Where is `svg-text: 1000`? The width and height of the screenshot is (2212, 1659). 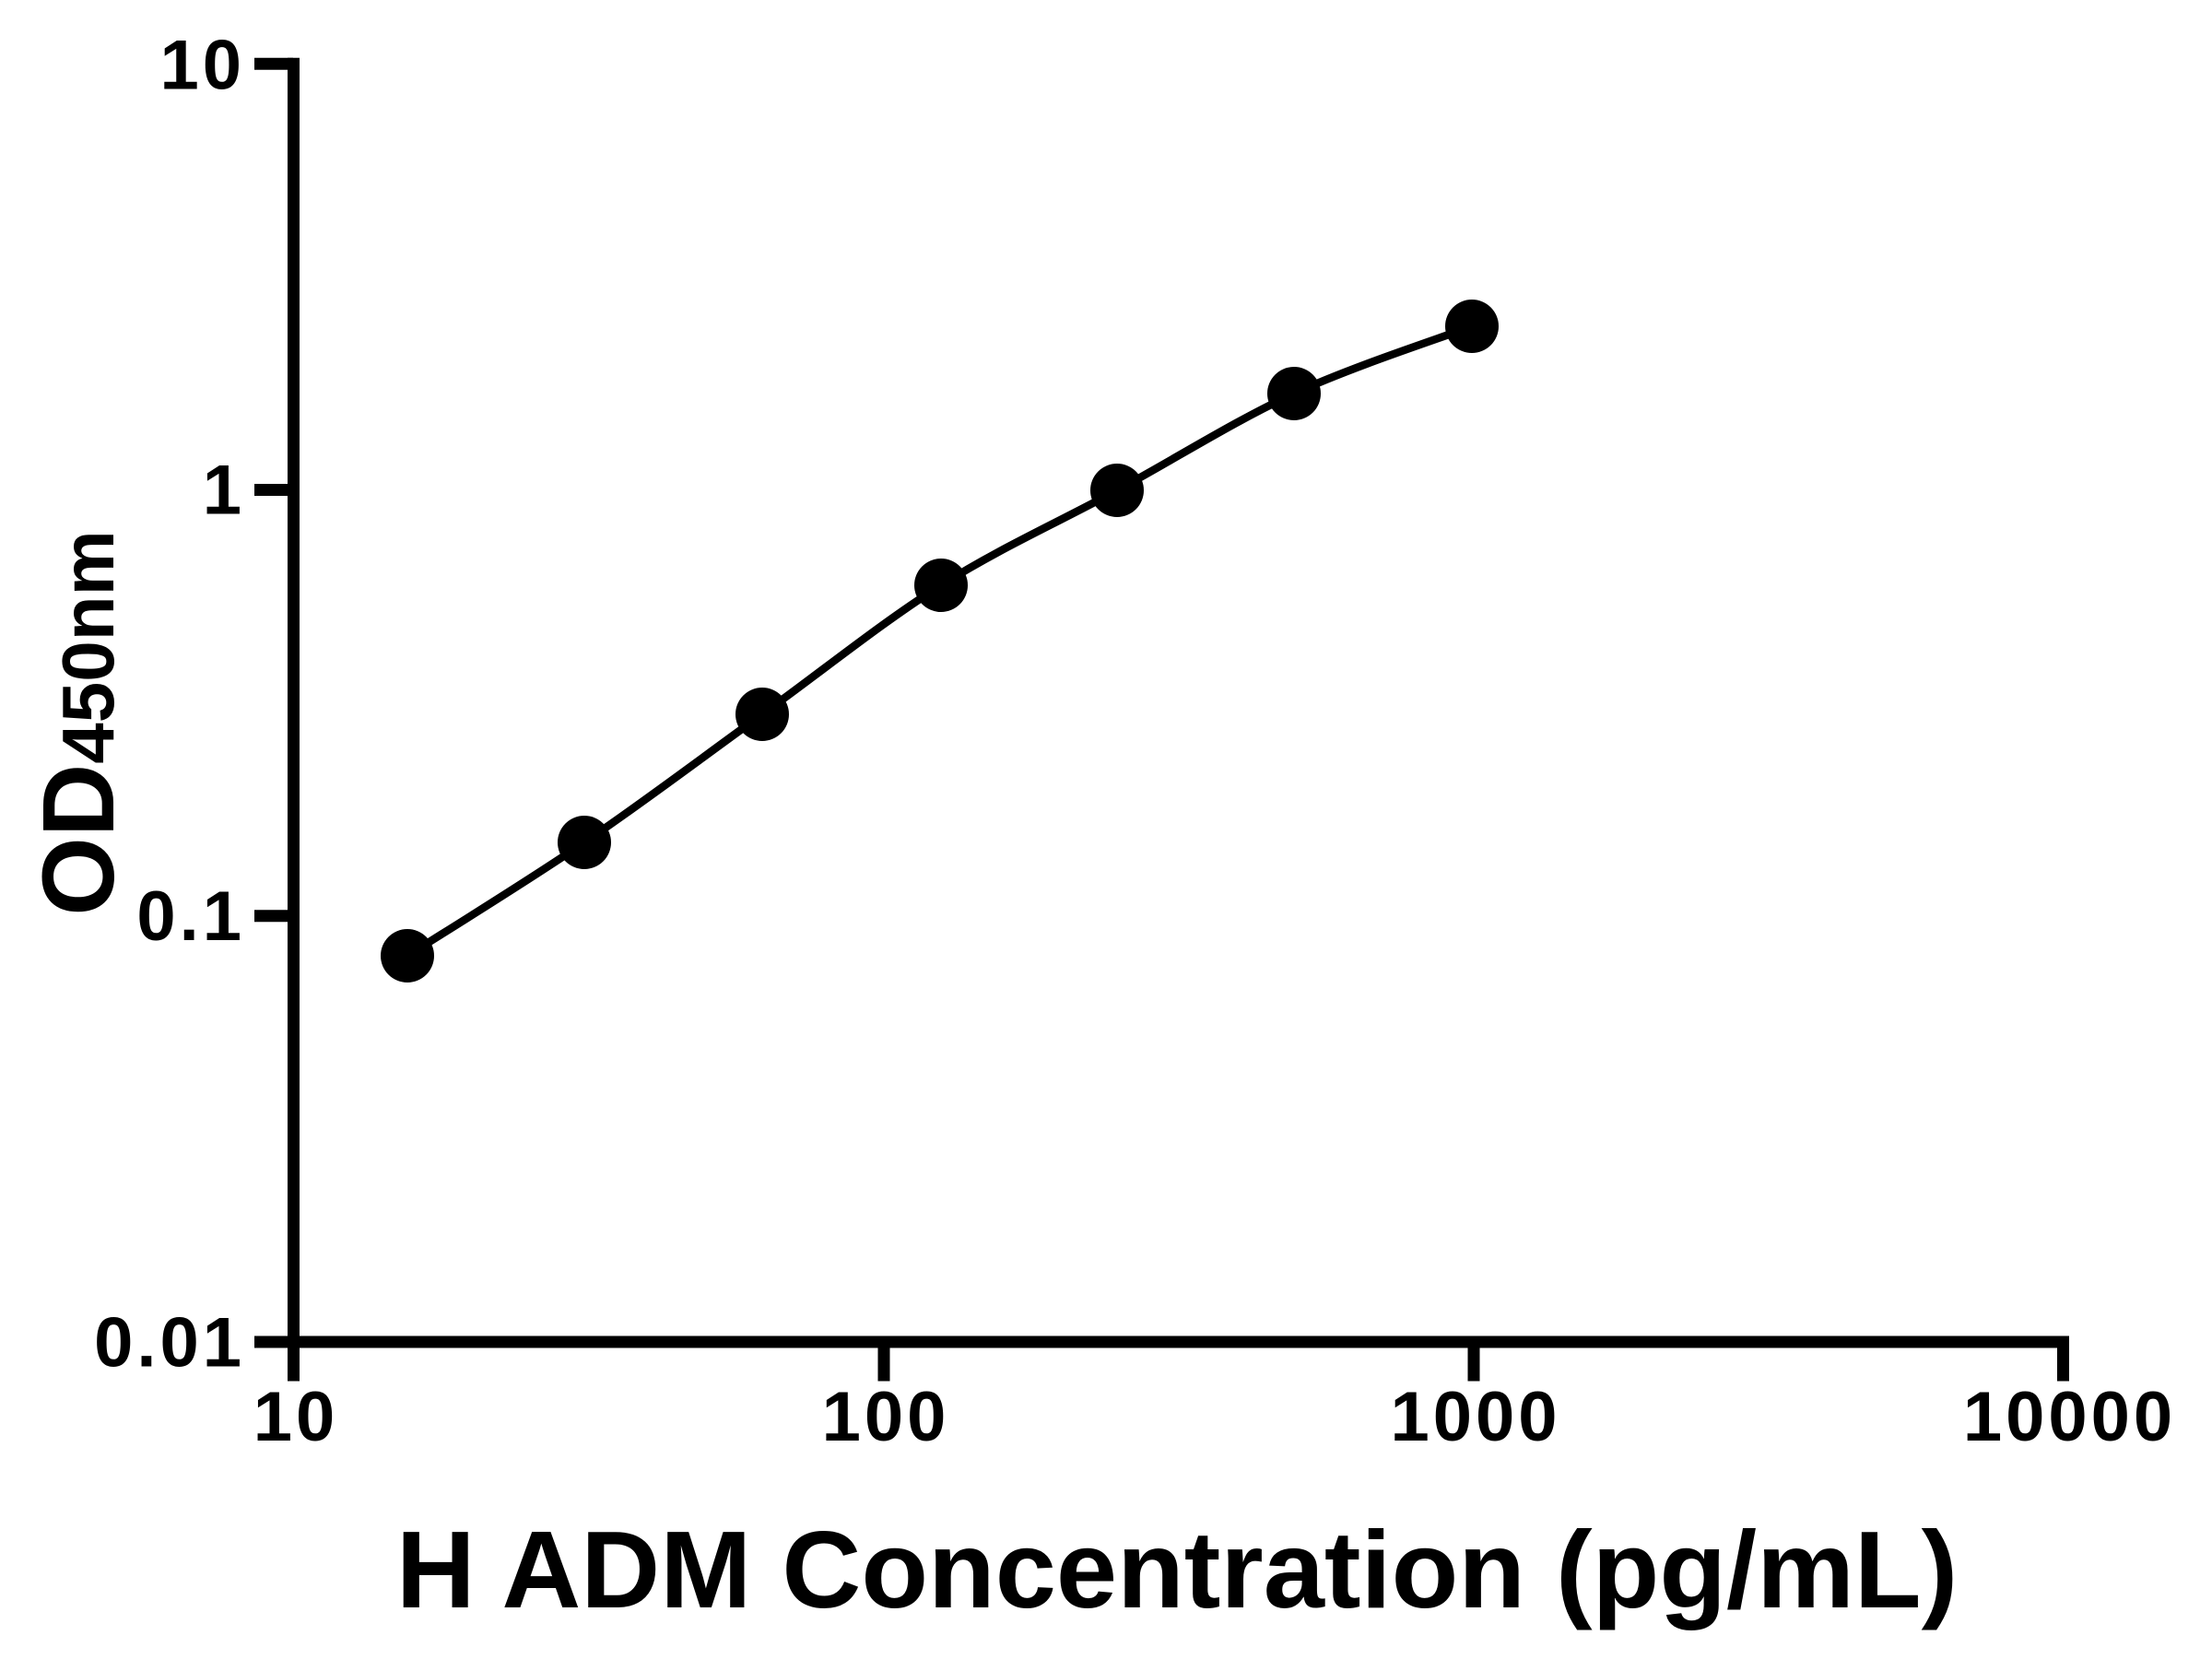
svg-text: 1000 is located at coordinates (1475, 1417).